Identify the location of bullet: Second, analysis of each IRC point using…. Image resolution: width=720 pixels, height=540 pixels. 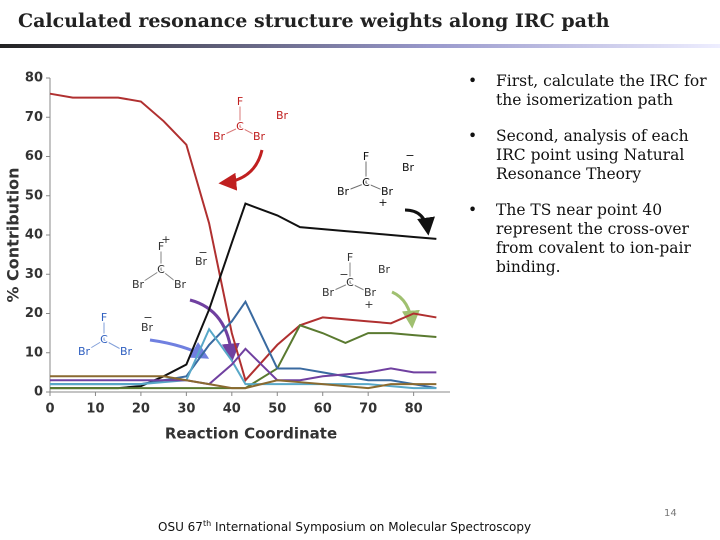
(590, 155).